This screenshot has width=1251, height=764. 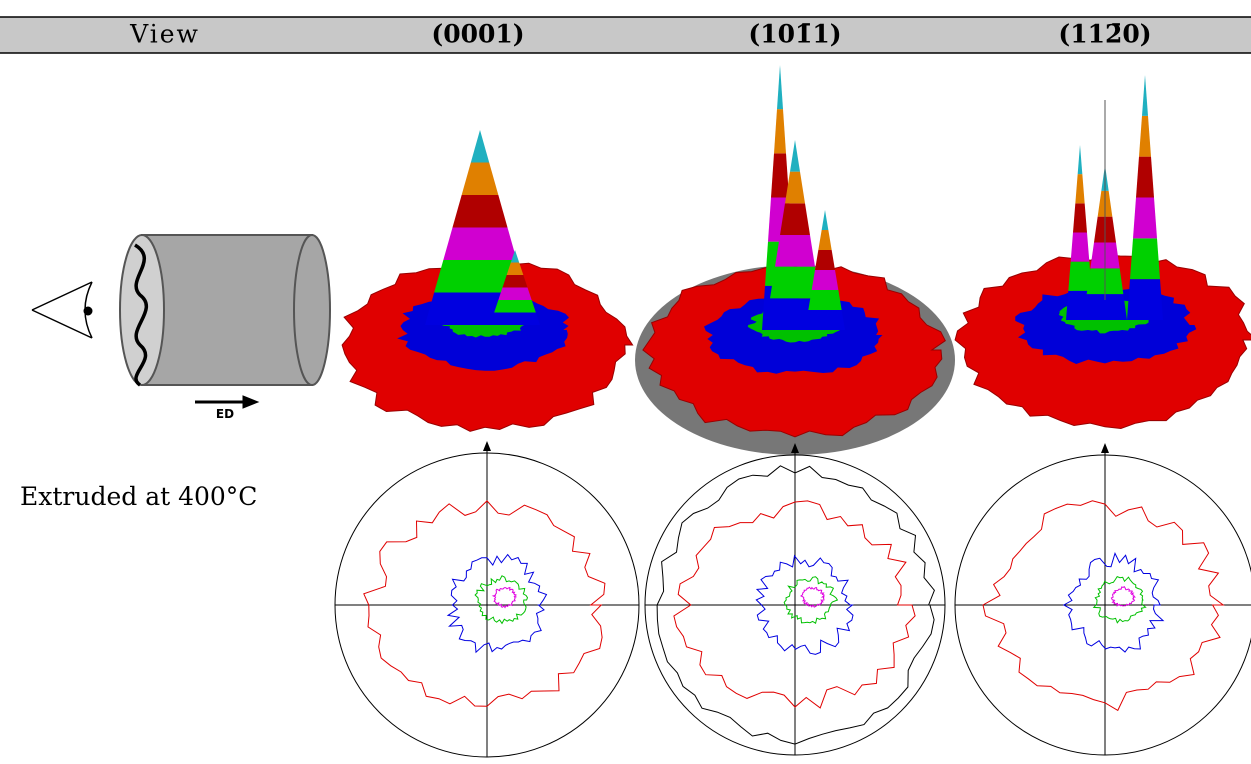 What do you see at coordinates (181, 321) in the screenshot?
I see `schematic` at bounding box center [181, 321].